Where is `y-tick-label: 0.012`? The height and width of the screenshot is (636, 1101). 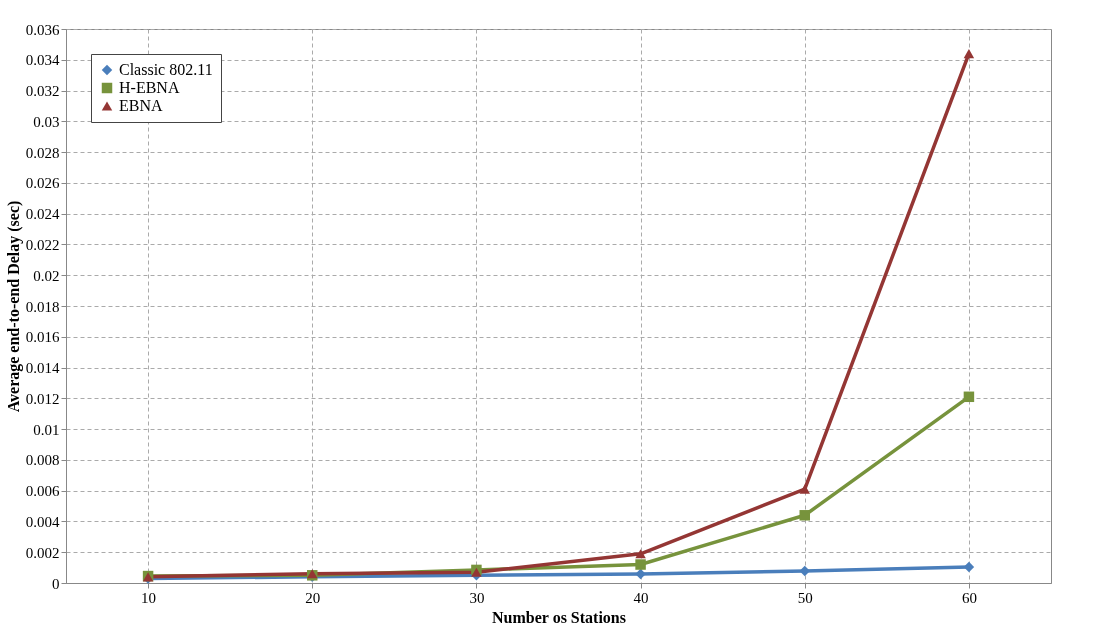 y-tick-label: 0.012 is located at coordinates (42, 398).